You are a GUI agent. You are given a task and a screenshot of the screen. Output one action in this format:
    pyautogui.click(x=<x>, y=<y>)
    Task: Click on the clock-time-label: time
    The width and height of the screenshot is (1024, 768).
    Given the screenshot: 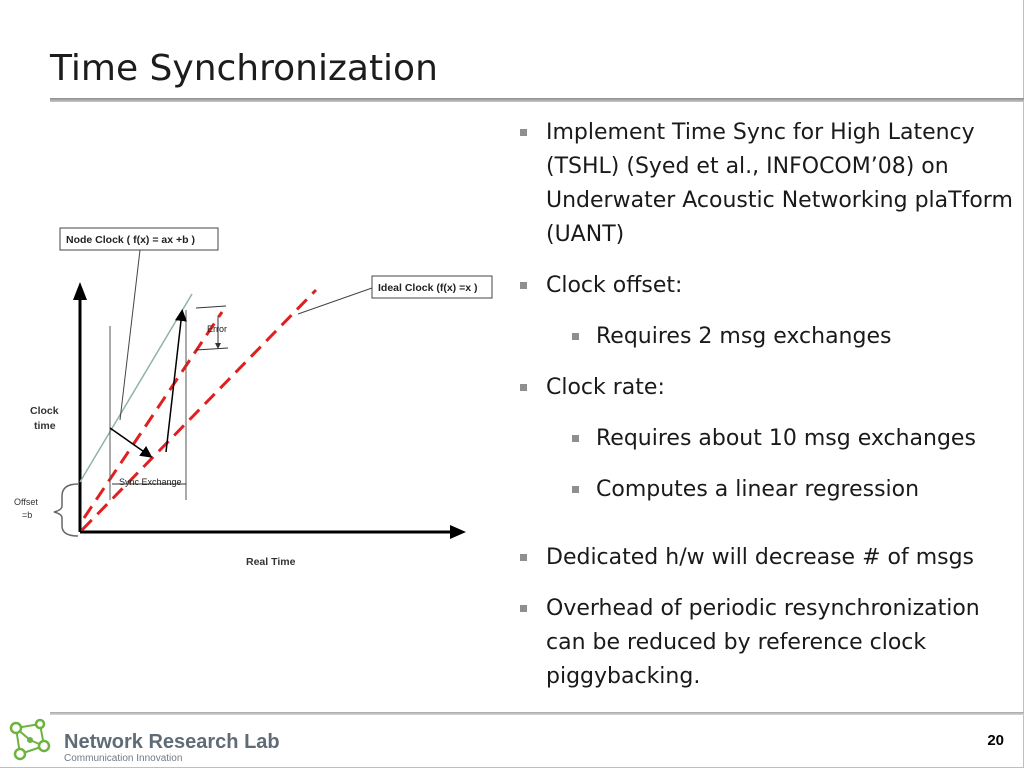 What is the action you would take?
    pyautogui.click(x=45, y=426)
    